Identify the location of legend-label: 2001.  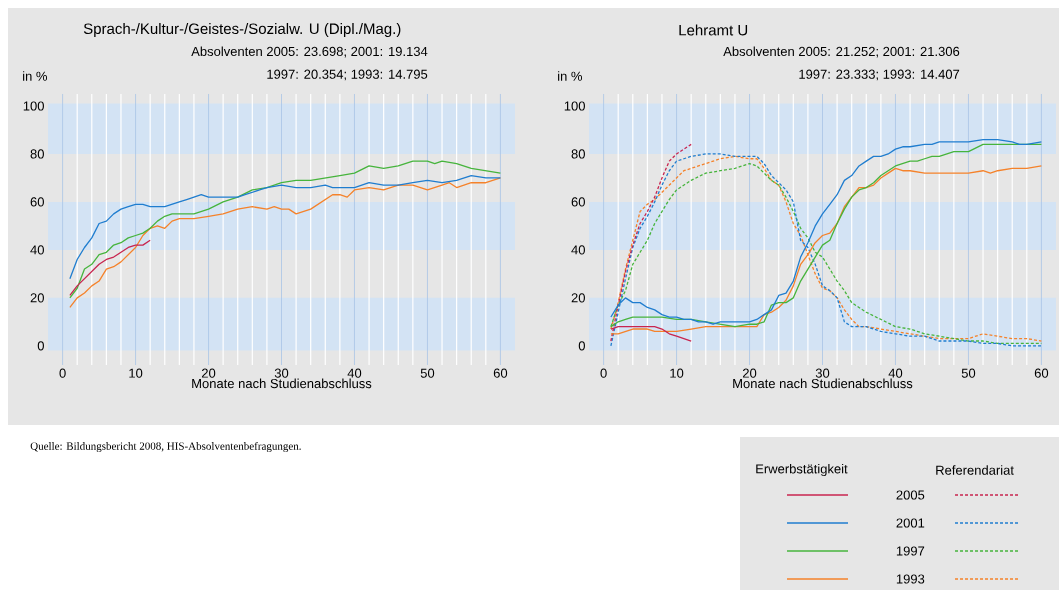
(910, 523).